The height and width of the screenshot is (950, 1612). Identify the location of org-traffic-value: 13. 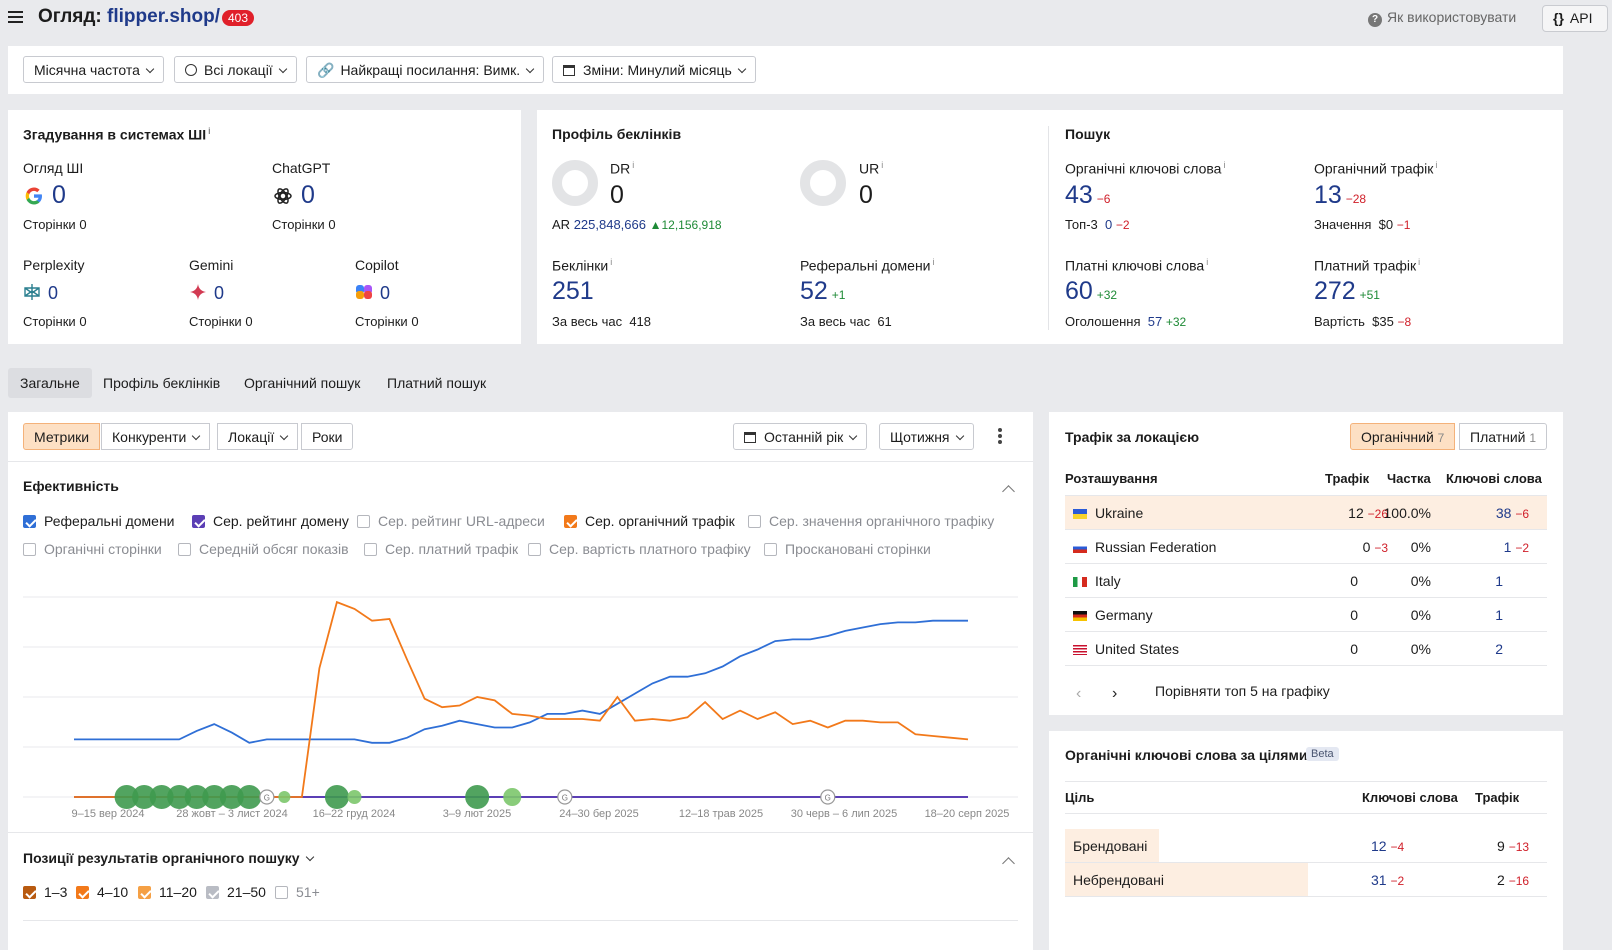
(1328, 195).